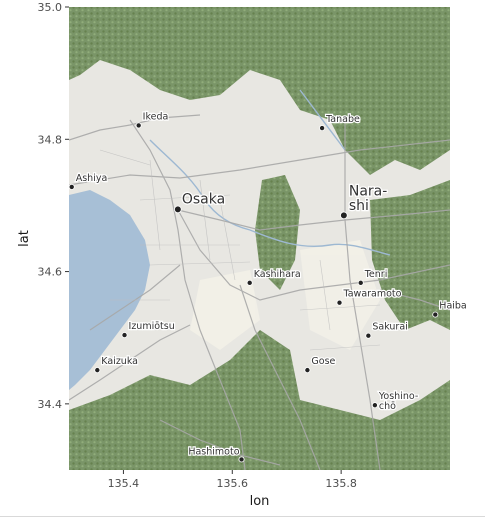 Image resolution: width=485 pixels, height=519 pixels. I want to click on place-label: Izumiōtsu, so click(152, 326).